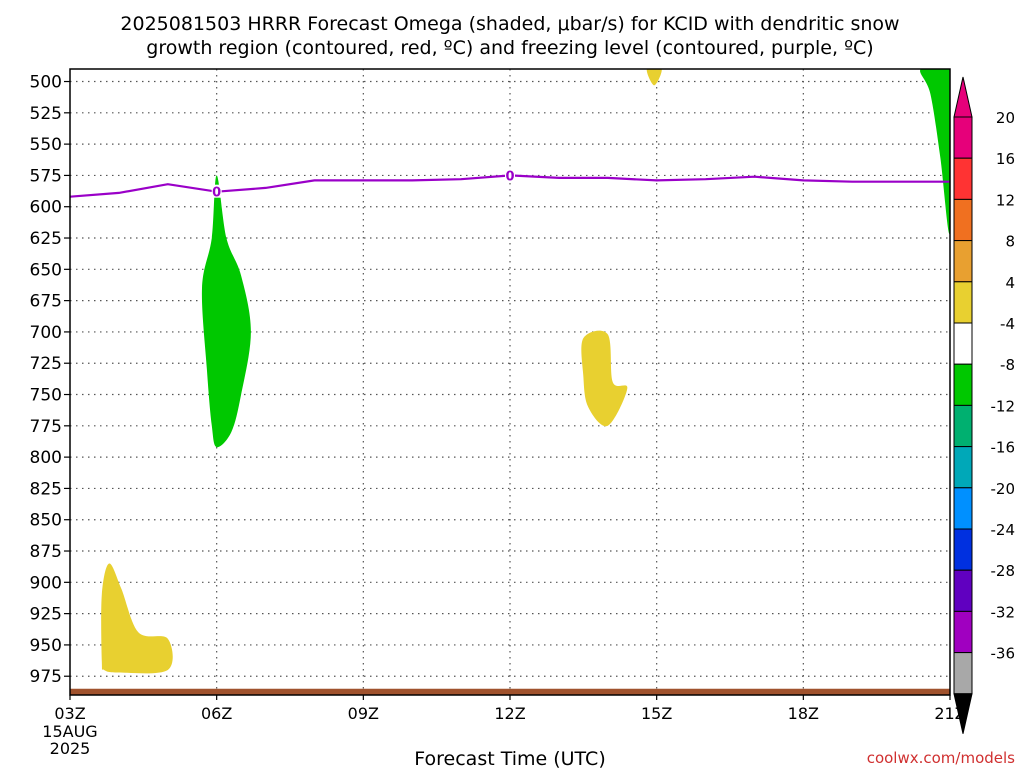 The image size is (1024, 768). What do you see at coordinates (1007, 324) in the screenshot?
I see `colorbar-label-5: -4` at bounding box center [1007, 324].